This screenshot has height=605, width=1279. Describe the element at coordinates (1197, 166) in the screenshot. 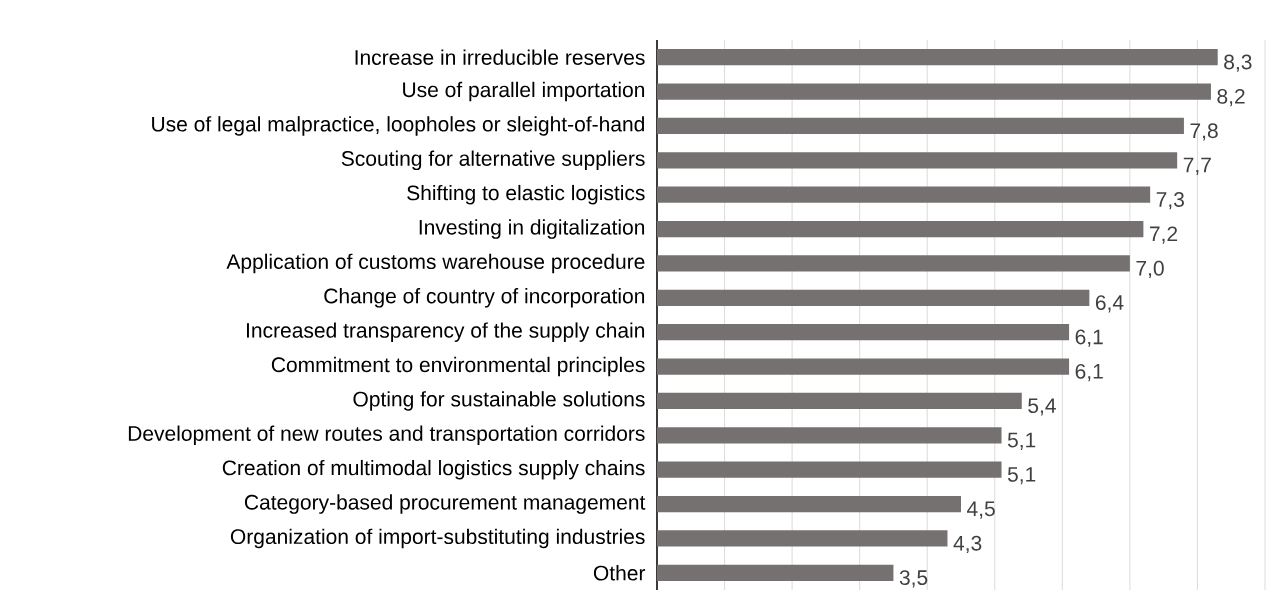

I see `data-label: 7,7` at that location.